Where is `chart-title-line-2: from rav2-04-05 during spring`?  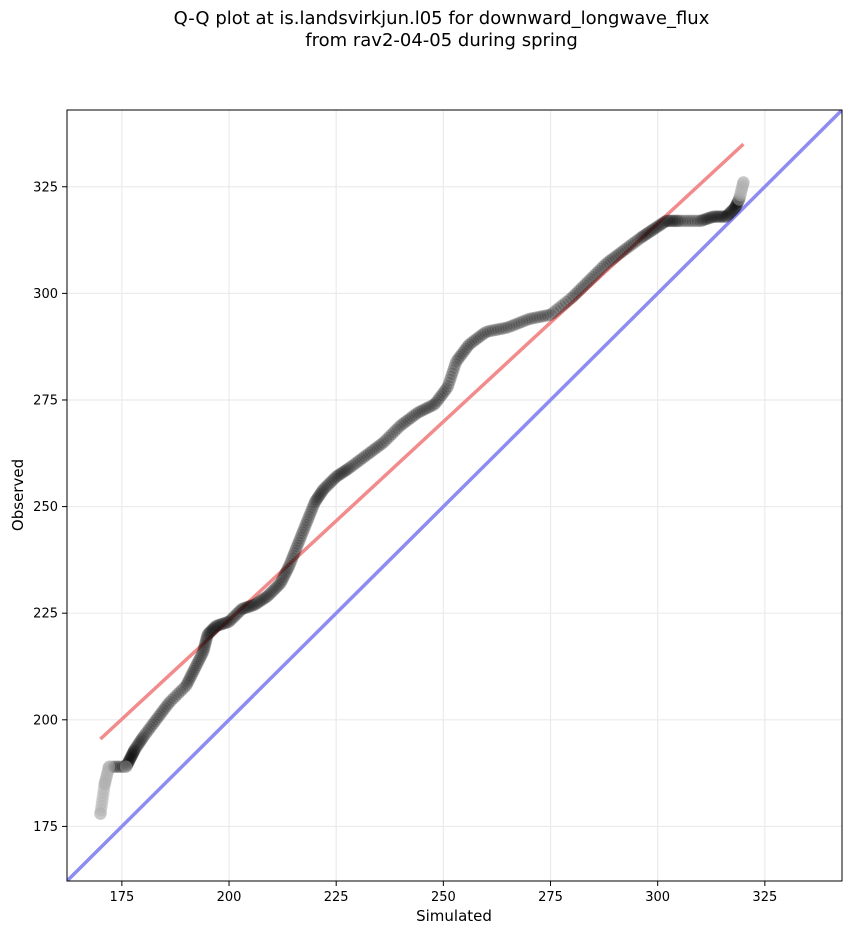
chart-title-line-2: from rav2-04-05 during spring is located at coordinates (441, 40).